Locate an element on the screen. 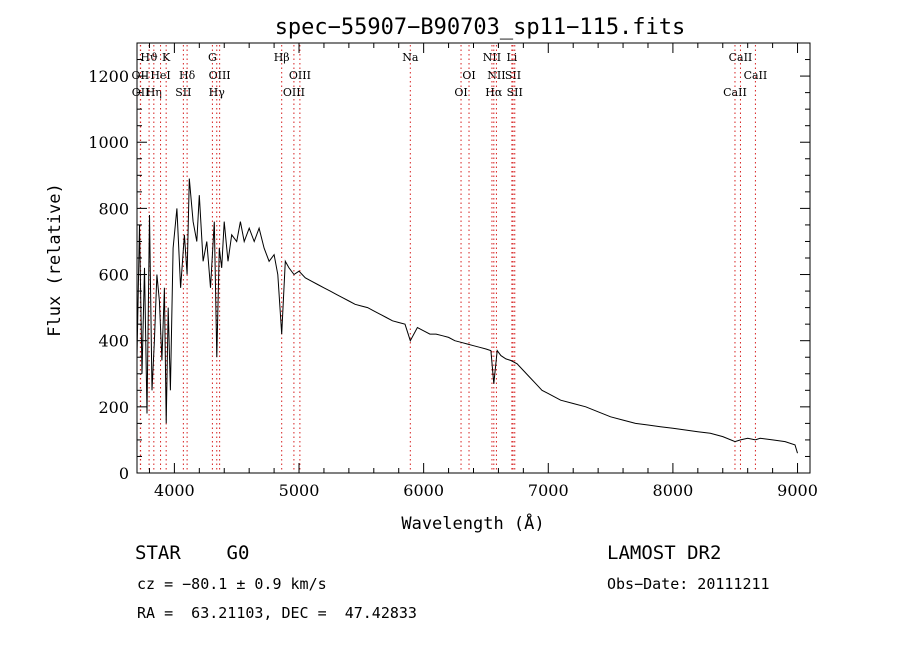  x-axis-label: Wavelength (Å) is located at coordinates (472, 523).